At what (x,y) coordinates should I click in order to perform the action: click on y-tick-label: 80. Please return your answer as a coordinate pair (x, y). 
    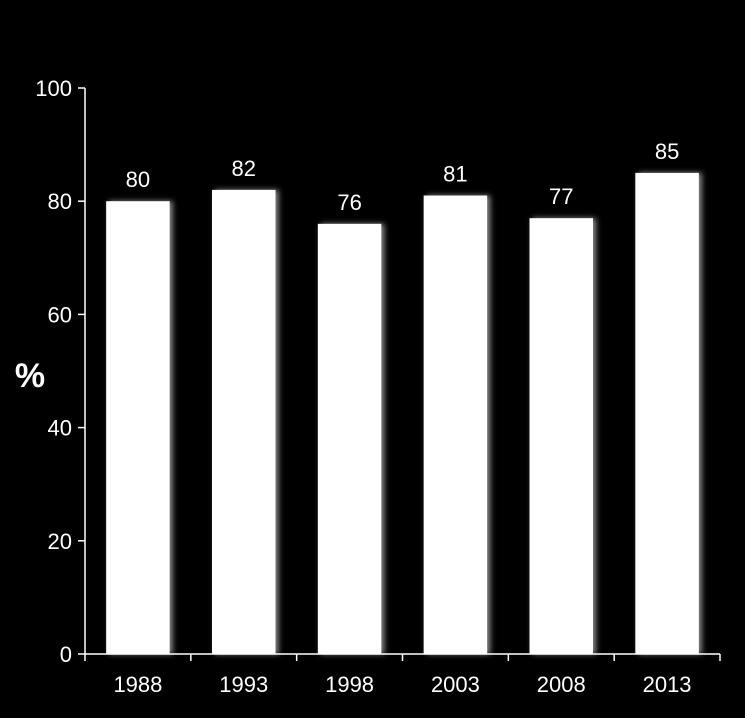
    Looking at the image, I should click on (60, 201).